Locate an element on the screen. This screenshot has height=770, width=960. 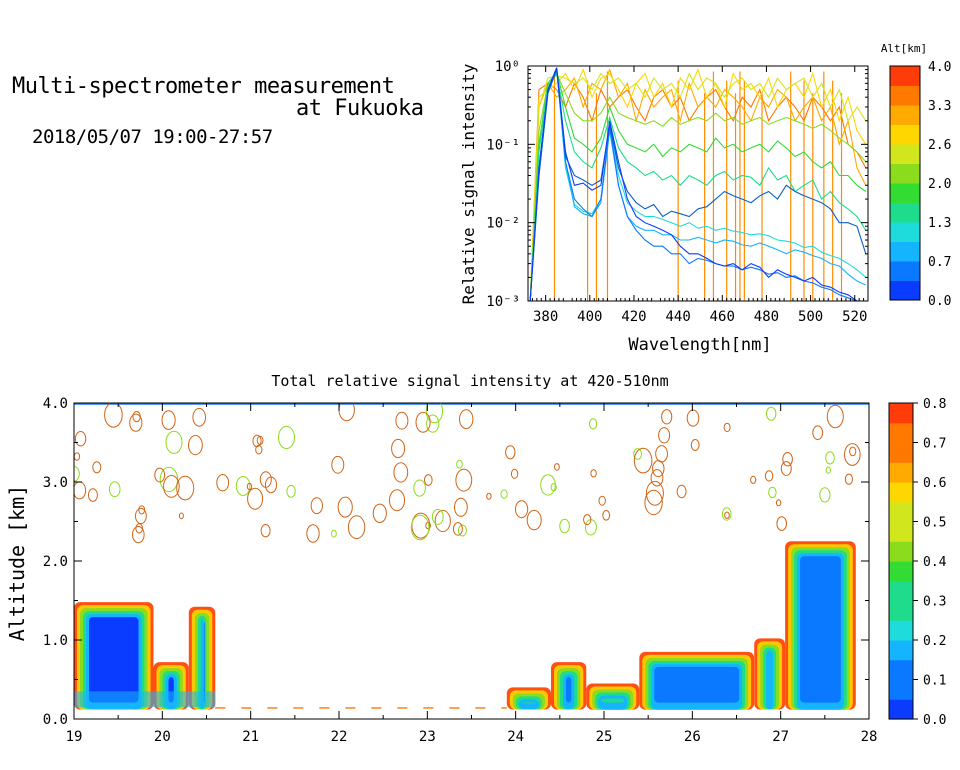
spectrum-xtick-label: 380 is located at coordinates (545, 317).